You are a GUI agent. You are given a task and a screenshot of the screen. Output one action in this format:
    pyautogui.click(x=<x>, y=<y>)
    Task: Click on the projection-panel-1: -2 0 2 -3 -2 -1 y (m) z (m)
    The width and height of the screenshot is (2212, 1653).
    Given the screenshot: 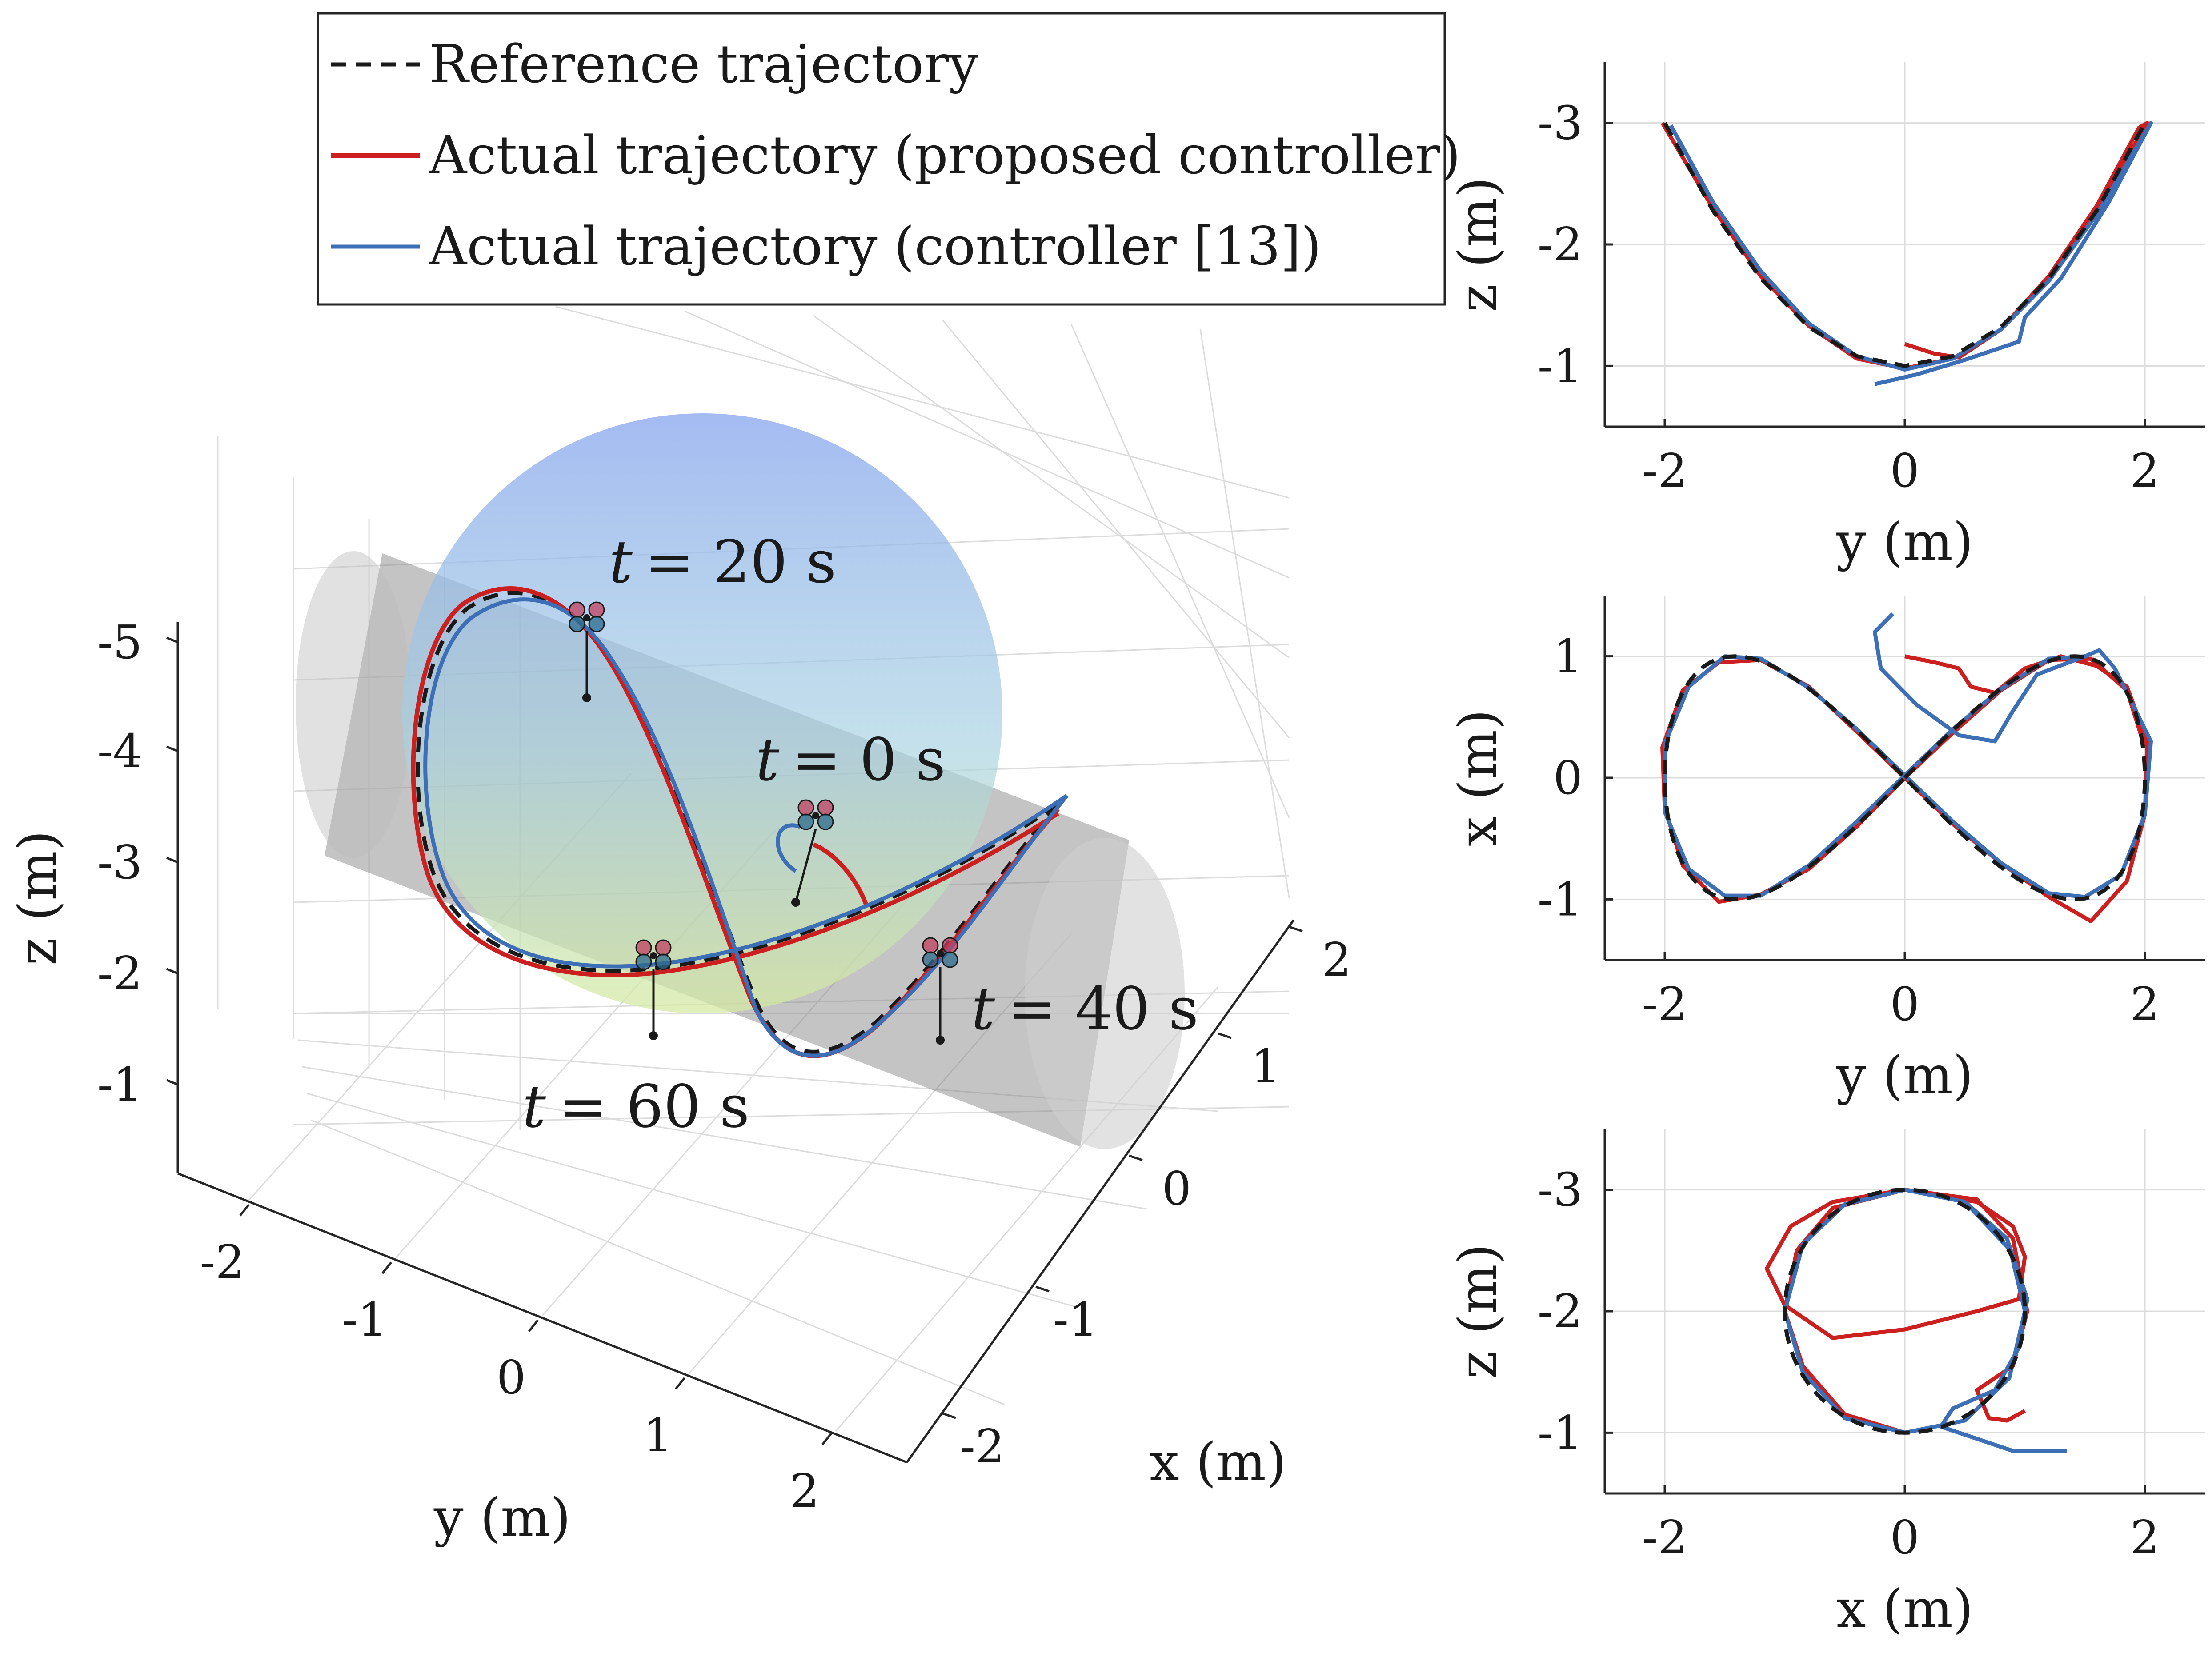 What is the action you would take?
    pyautogui.click(x=1826, y=317)
    